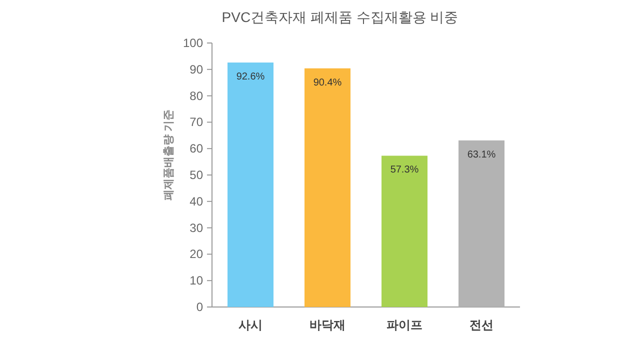 The image size is (640, 340). What do you see at coordinates (250, 77) in the screenshot?
I see `data-label: 92.6%` at bounding box center [250, 77].